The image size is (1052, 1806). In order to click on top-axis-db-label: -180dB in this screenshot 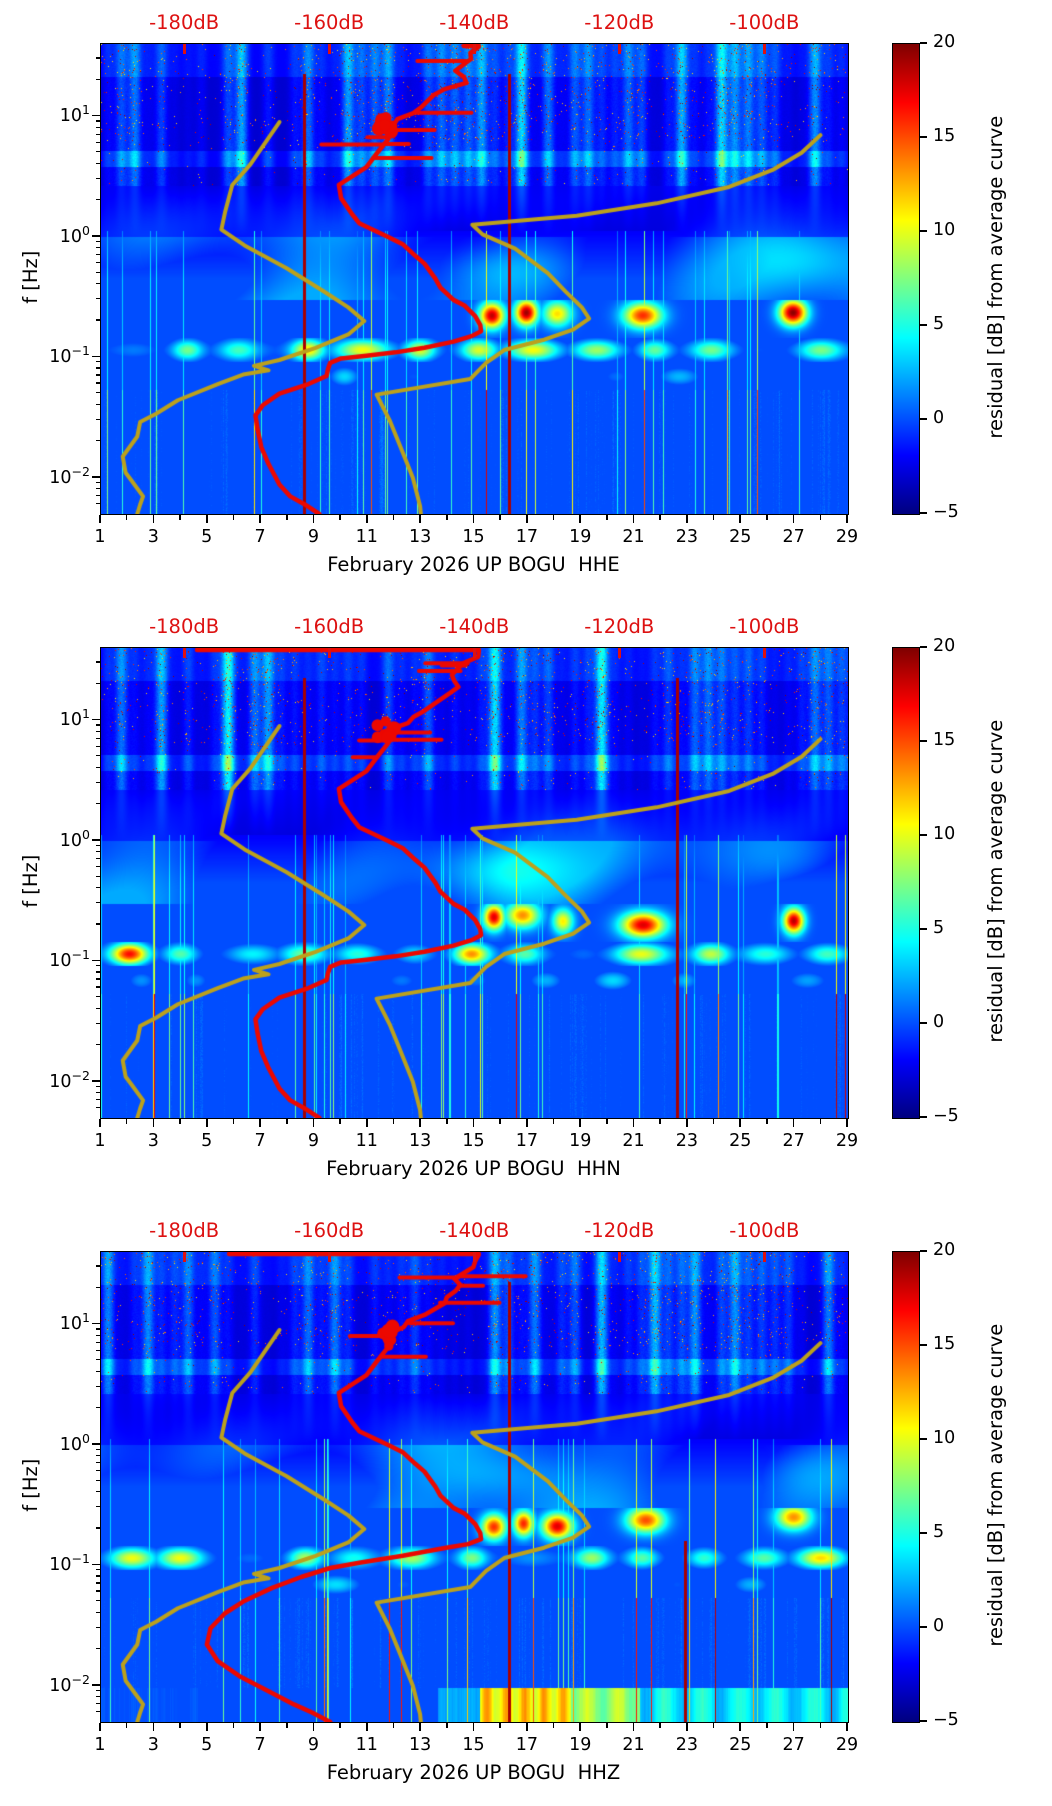, I will do `click(184, 1230)`.